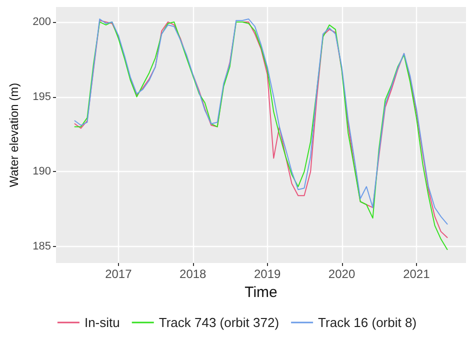 Image resolution: width=474 pixels, height=338 pixels. What do you see at coordinates (367, 322) in the screenshot?
I see `legend-label: Track 16 (orbit 8)` at bounding box center [367, 322].